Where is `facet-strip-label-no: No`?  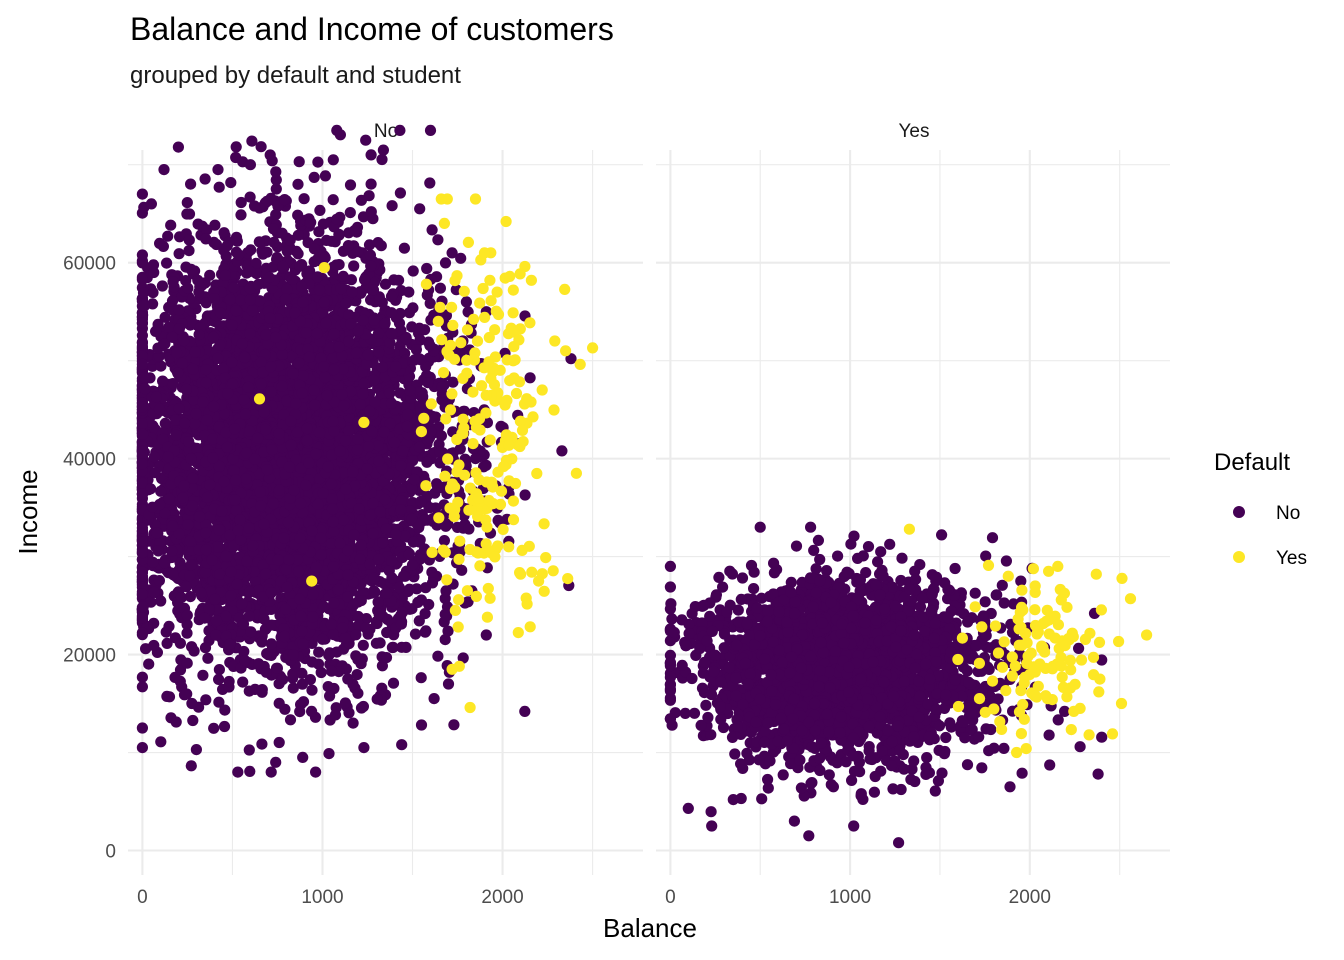
facet-strip-label-no: No is located at coordinates (386, 131).